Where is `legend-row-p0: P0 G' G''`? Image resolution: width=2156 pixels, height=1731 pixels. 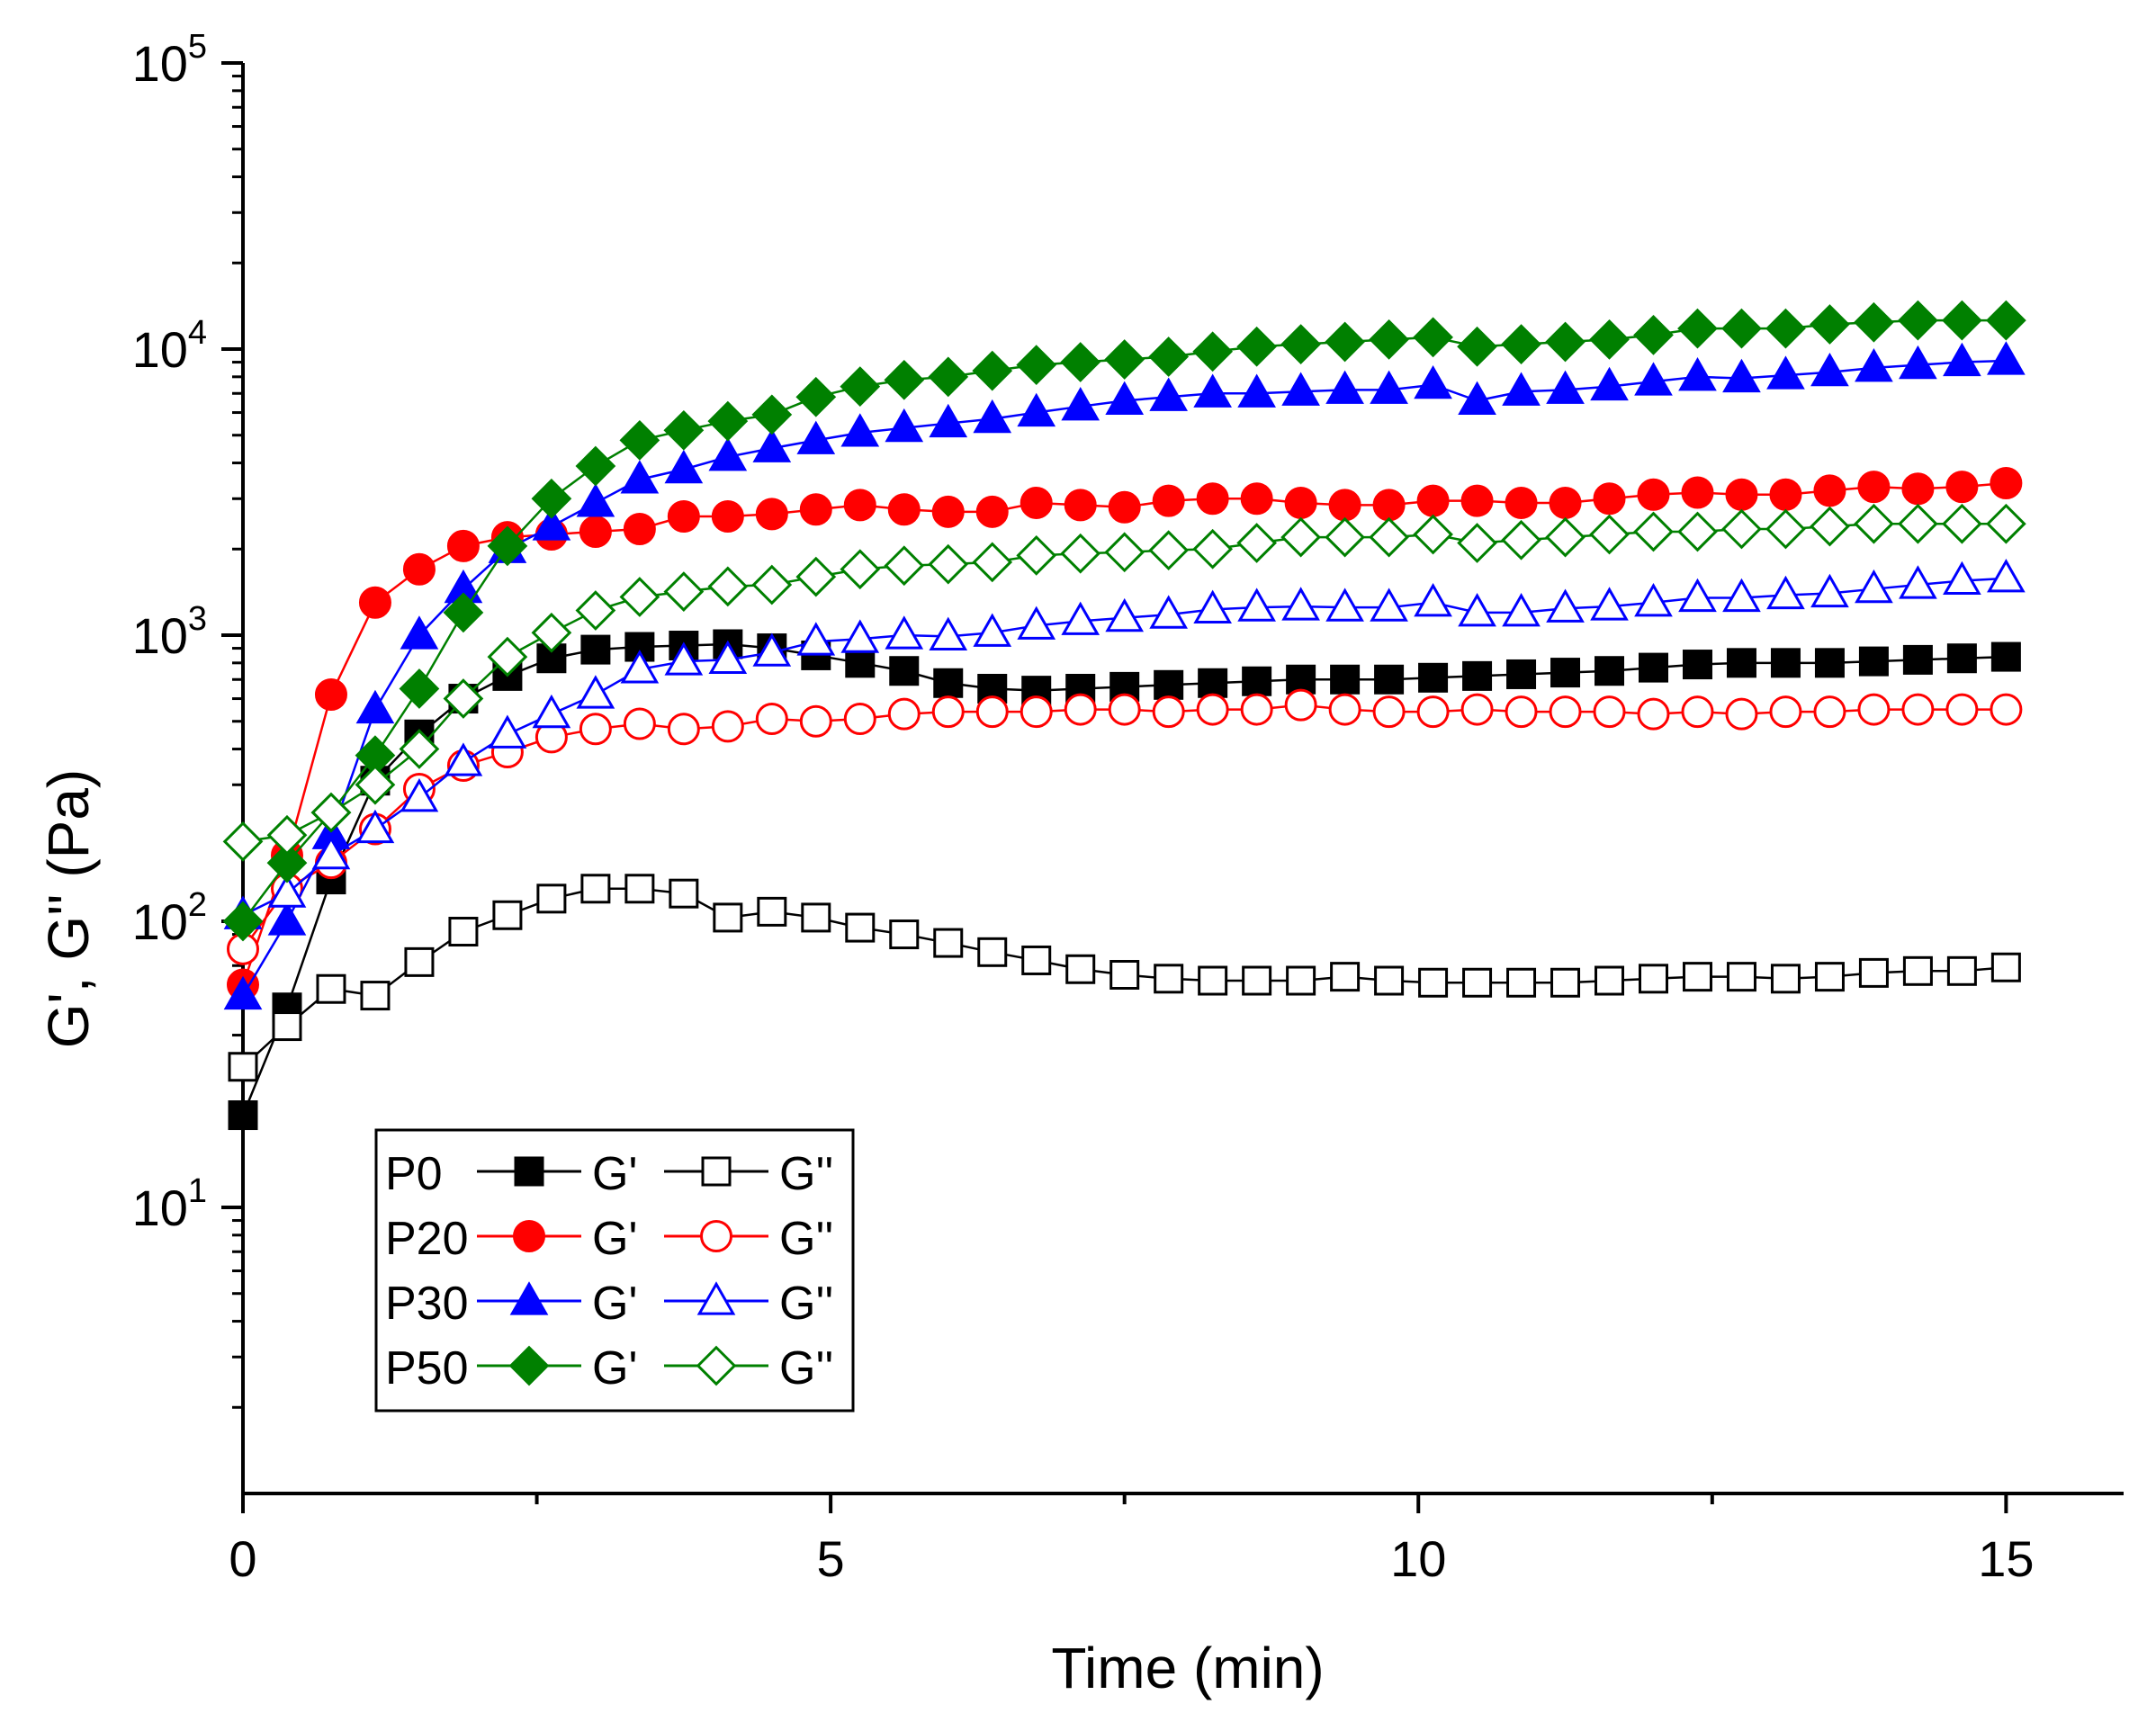 legend-row-p0: P0 G' G'' is located at coordinates (609, 1174).